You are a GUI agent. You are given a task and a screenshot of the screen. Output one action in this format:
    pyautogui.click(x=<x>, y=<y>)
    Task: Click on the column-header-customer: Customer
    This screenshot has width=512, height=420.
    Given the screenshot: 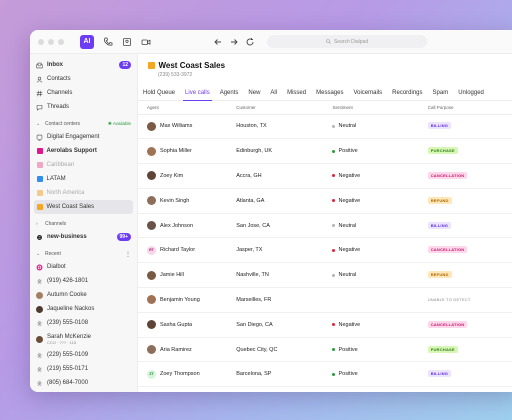 What is the action you would take?
    pyautogui.click(x=284, y=108)
    